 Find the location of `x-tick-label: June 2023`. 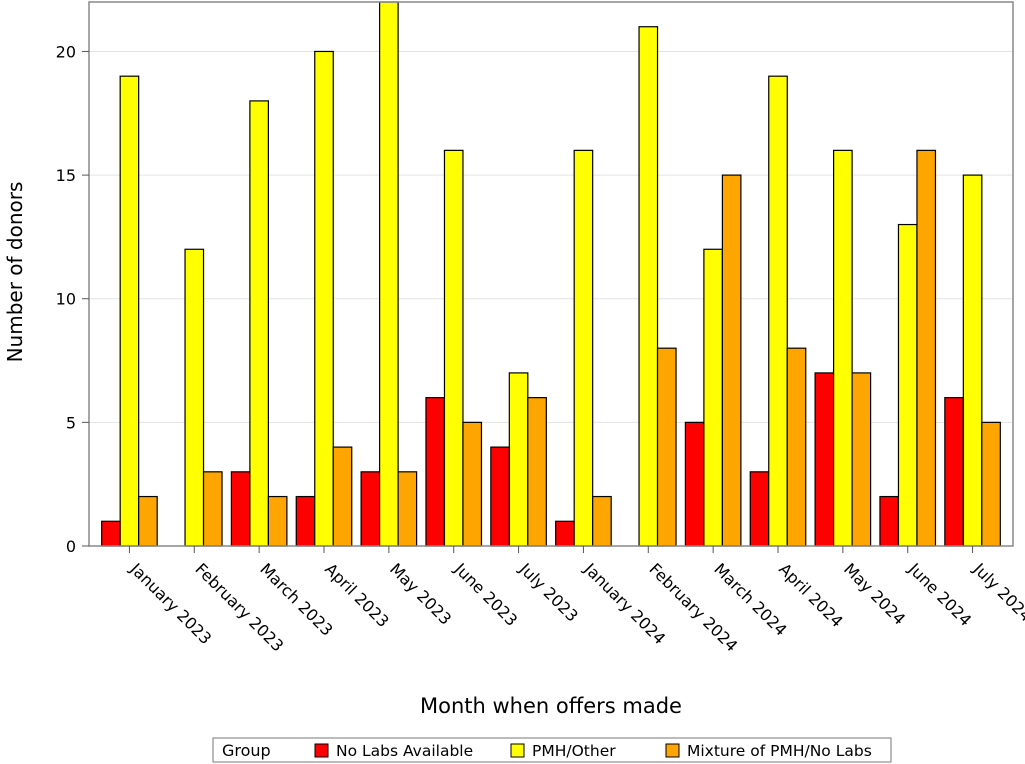

x-tick-label: June 2023 is located at coordinates (485, 594).